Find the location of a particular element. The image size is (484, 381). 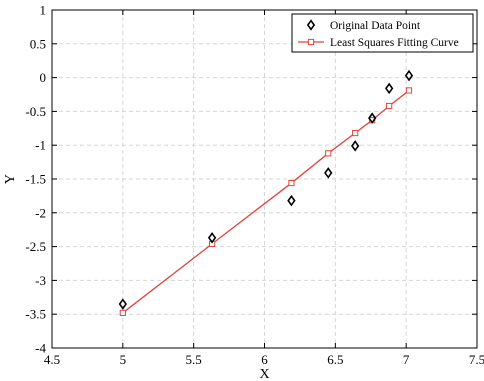

legend-box is located at coordinates (382, 33).